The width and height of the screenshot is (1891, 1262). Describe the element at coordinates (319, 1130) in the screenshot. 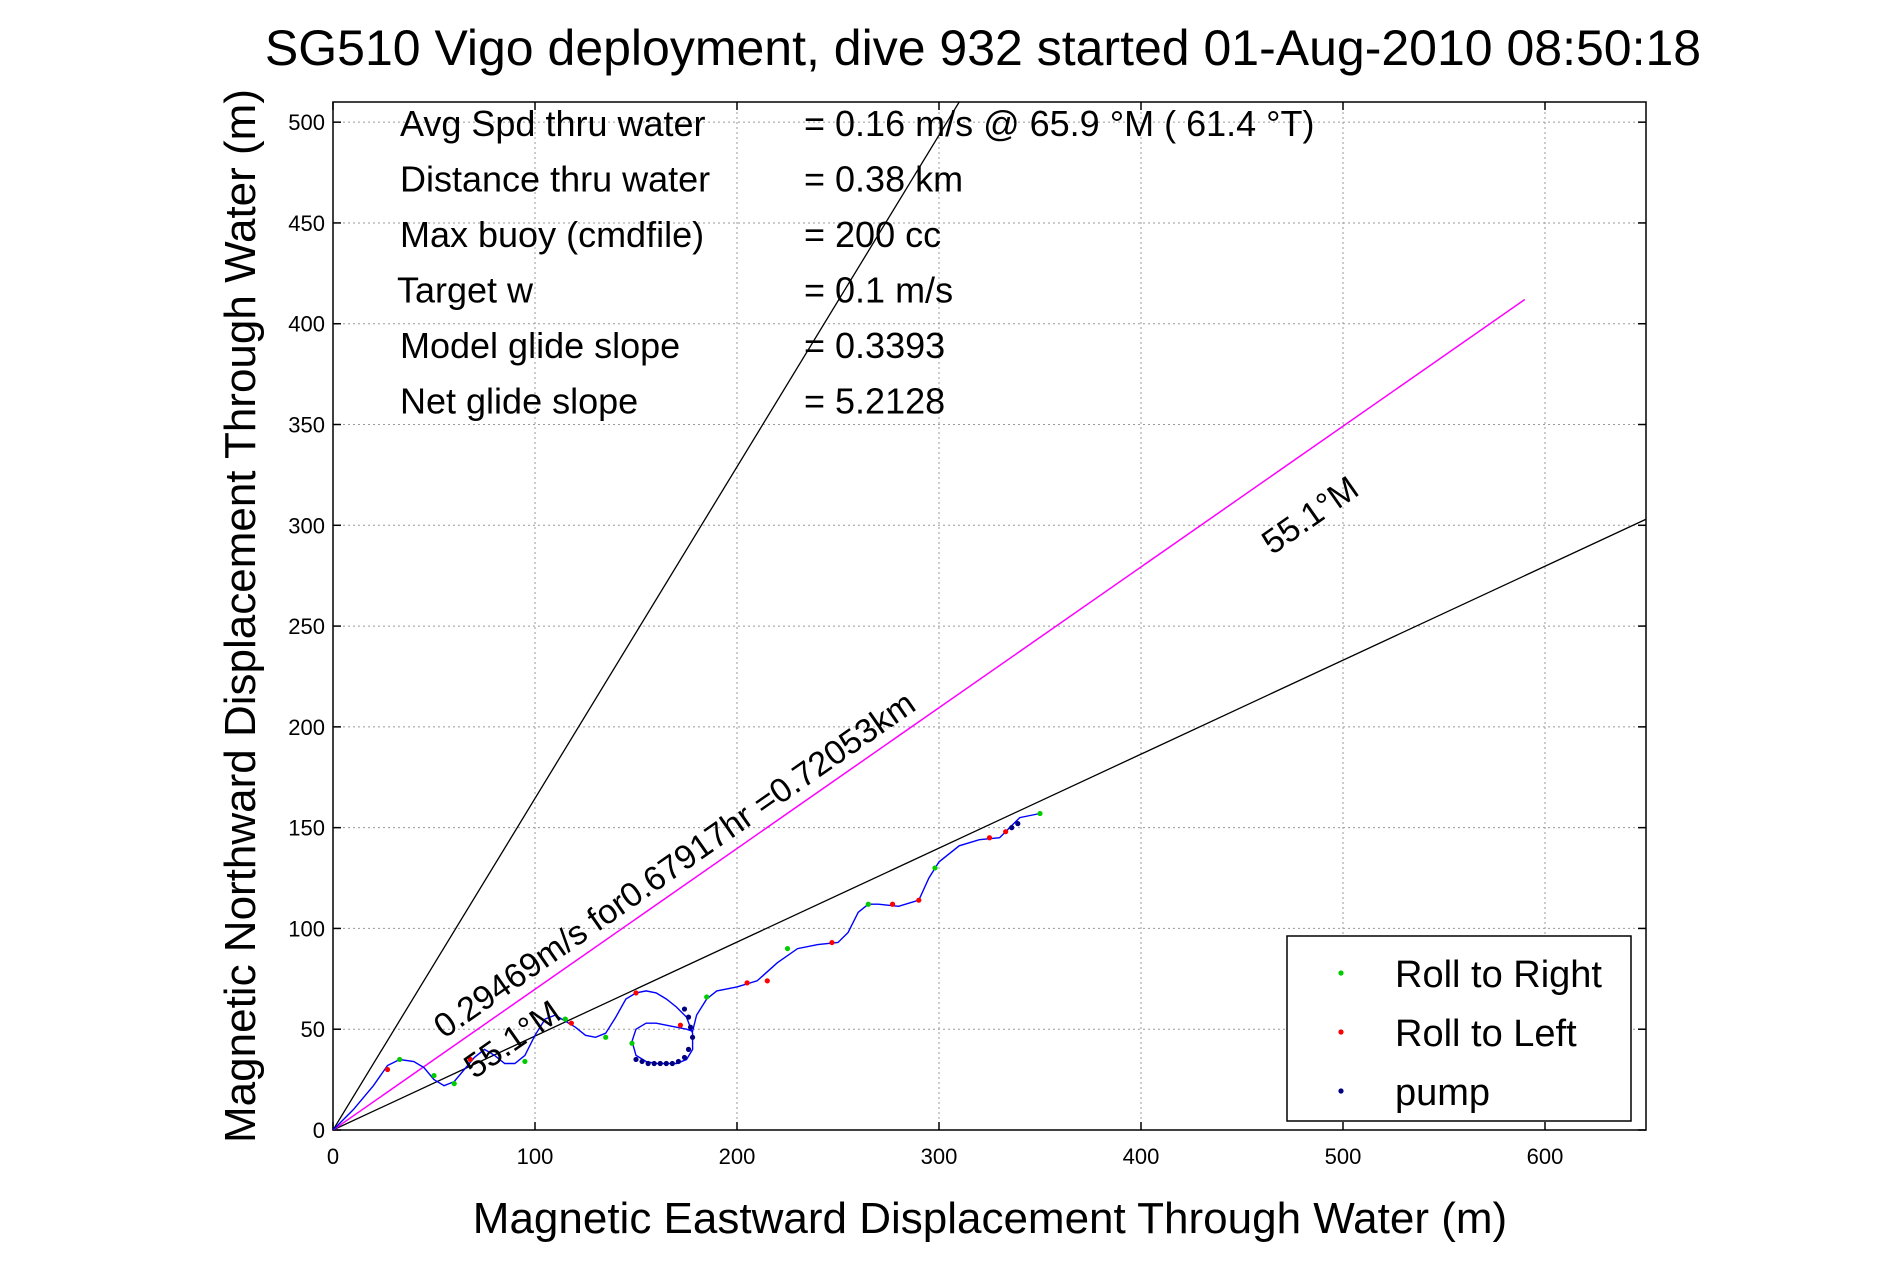

I see `y-tick-label: 0` at that location.